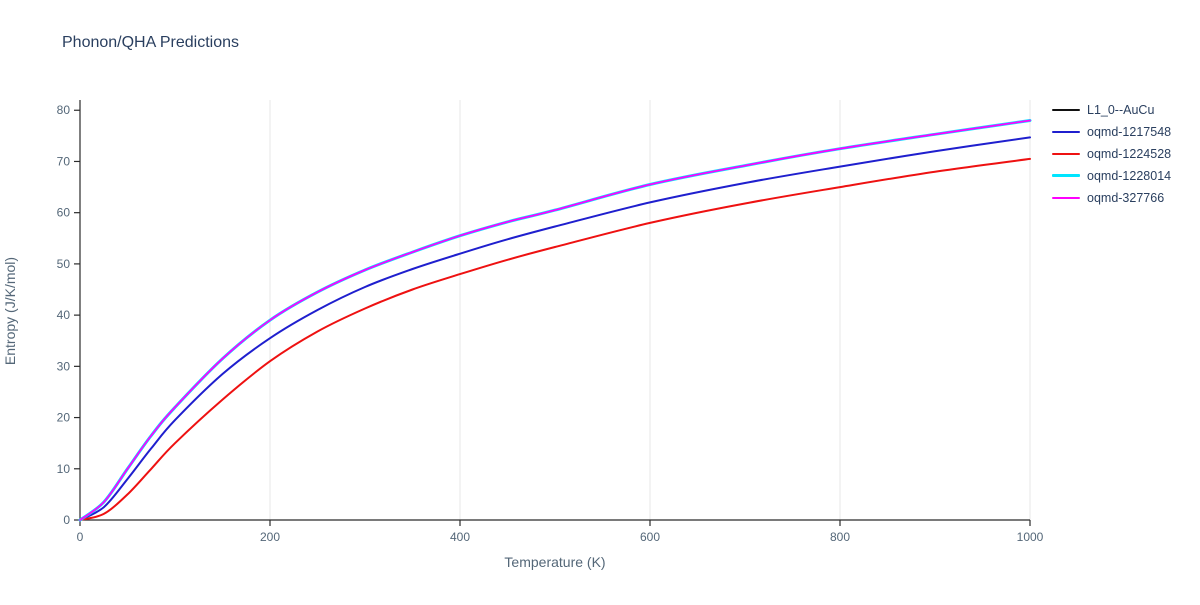  Describe the element at coordinates (555, 562) in the screenshot. I see `x-axis-title: Temperature (K)` at that location.